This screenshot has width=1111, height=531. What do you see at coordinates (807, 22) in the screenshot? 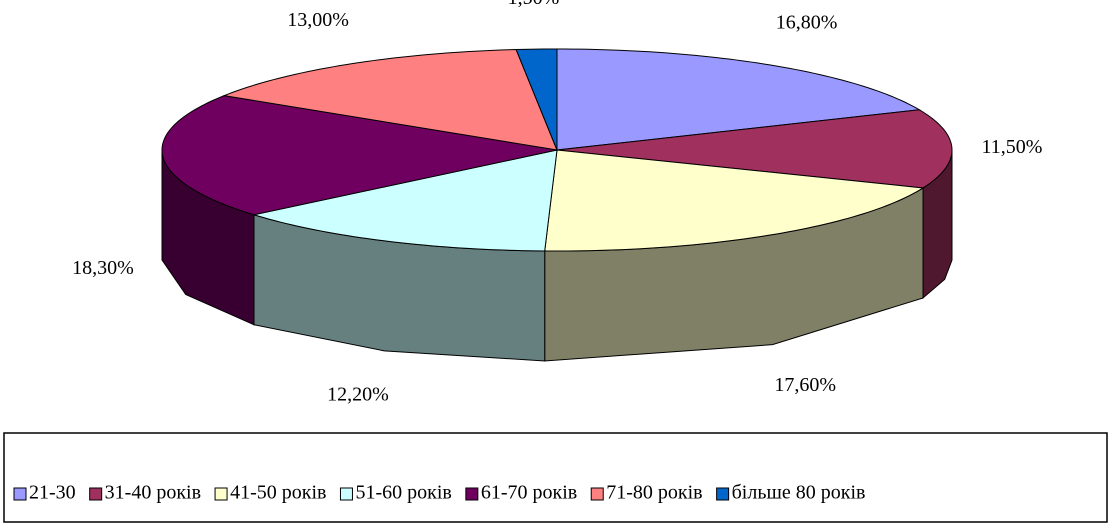
I see `data-label: 16,80%` at bounding box center [807, 22].